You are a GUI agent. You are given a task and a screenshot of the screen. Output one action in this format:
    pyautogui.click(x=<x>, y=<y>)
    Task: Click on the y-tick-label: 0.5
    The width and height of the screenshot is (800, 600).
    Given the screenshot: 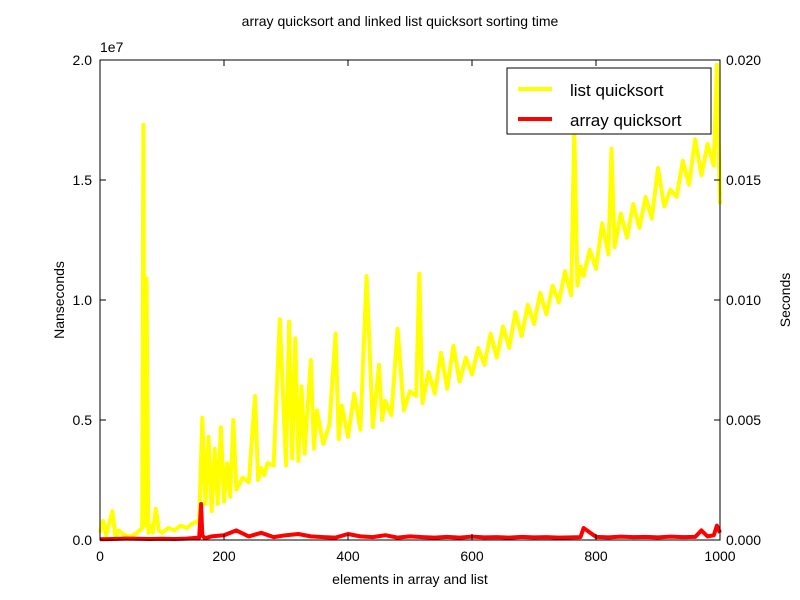 What is the action you would take?
    pyautogui.click(x=83, y=420)
    